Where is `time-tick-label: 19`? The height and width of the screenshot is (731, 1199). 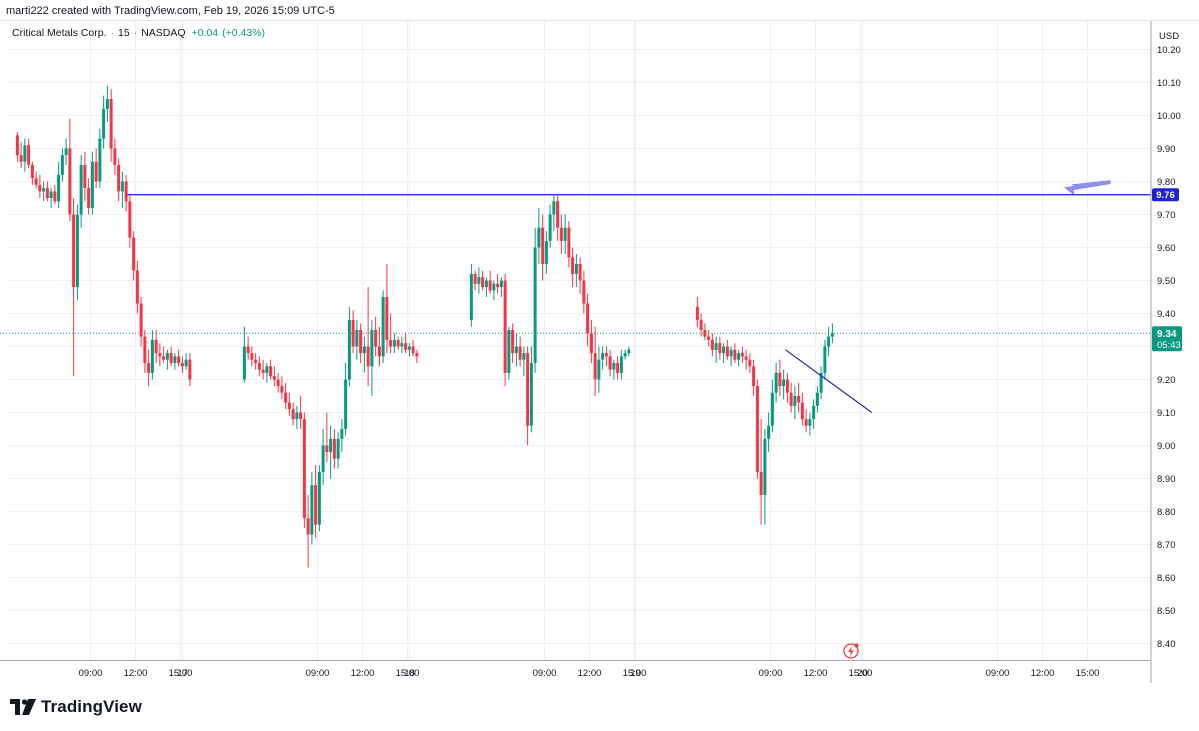
time-tick-label: 19 is located at coordinates (635, 673).